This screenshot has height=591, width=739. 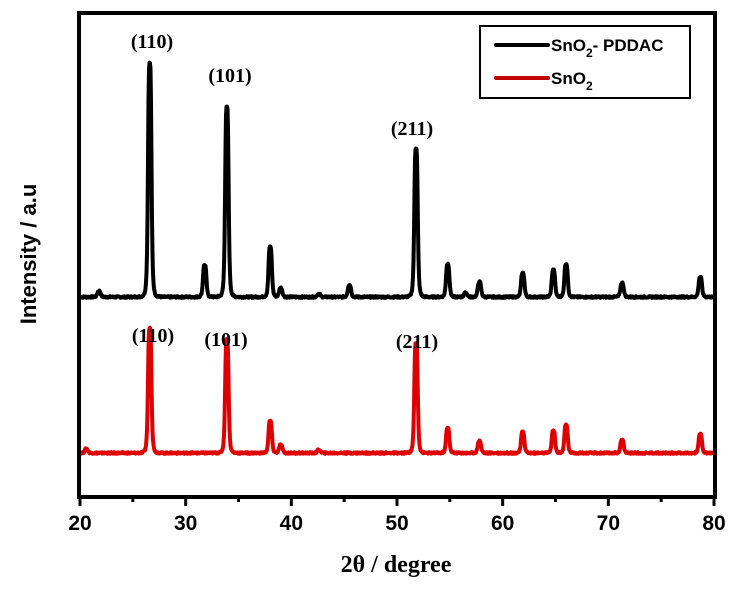 I want to click on peak-annotations-black: (110) (101) (211), so click(x=282, y=85).